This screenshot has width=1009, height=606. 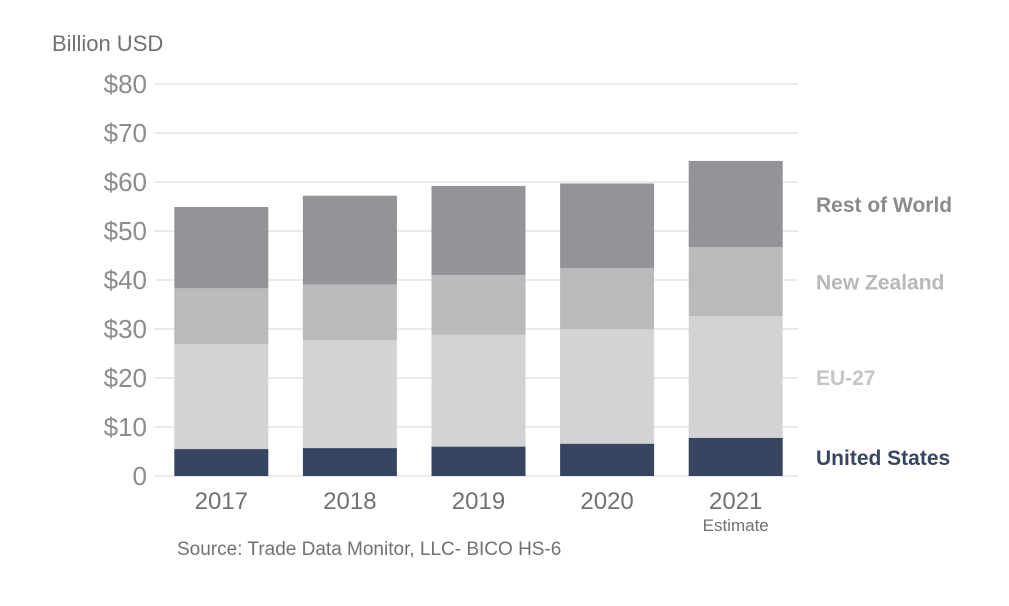 I want to click on x-tick-label: 2018, so click(x=349, y=501).